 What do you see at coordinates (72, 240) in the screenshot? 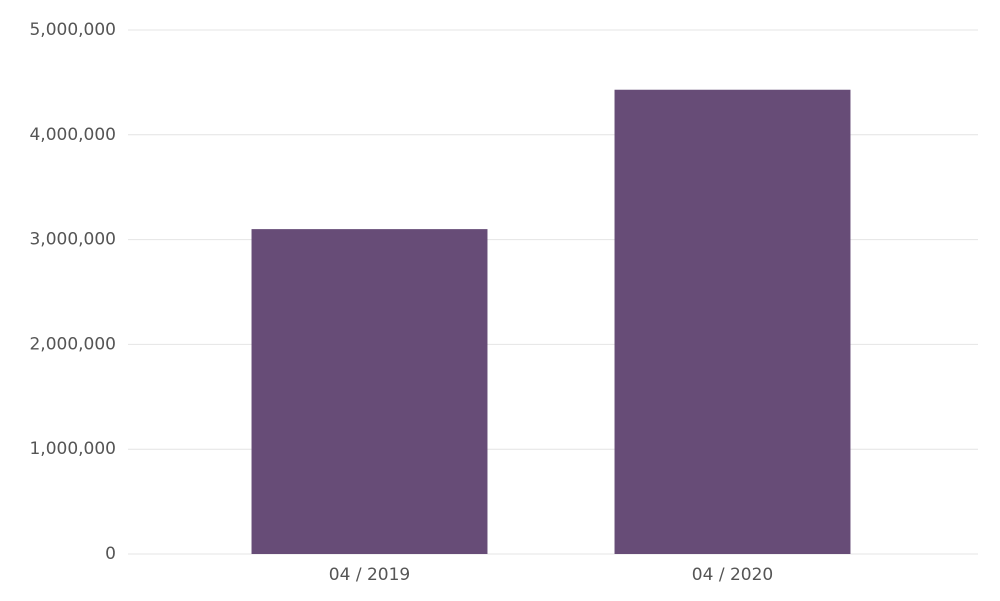
I see `y-tick-label: 3,000,000` at bounding box center [72, 240].